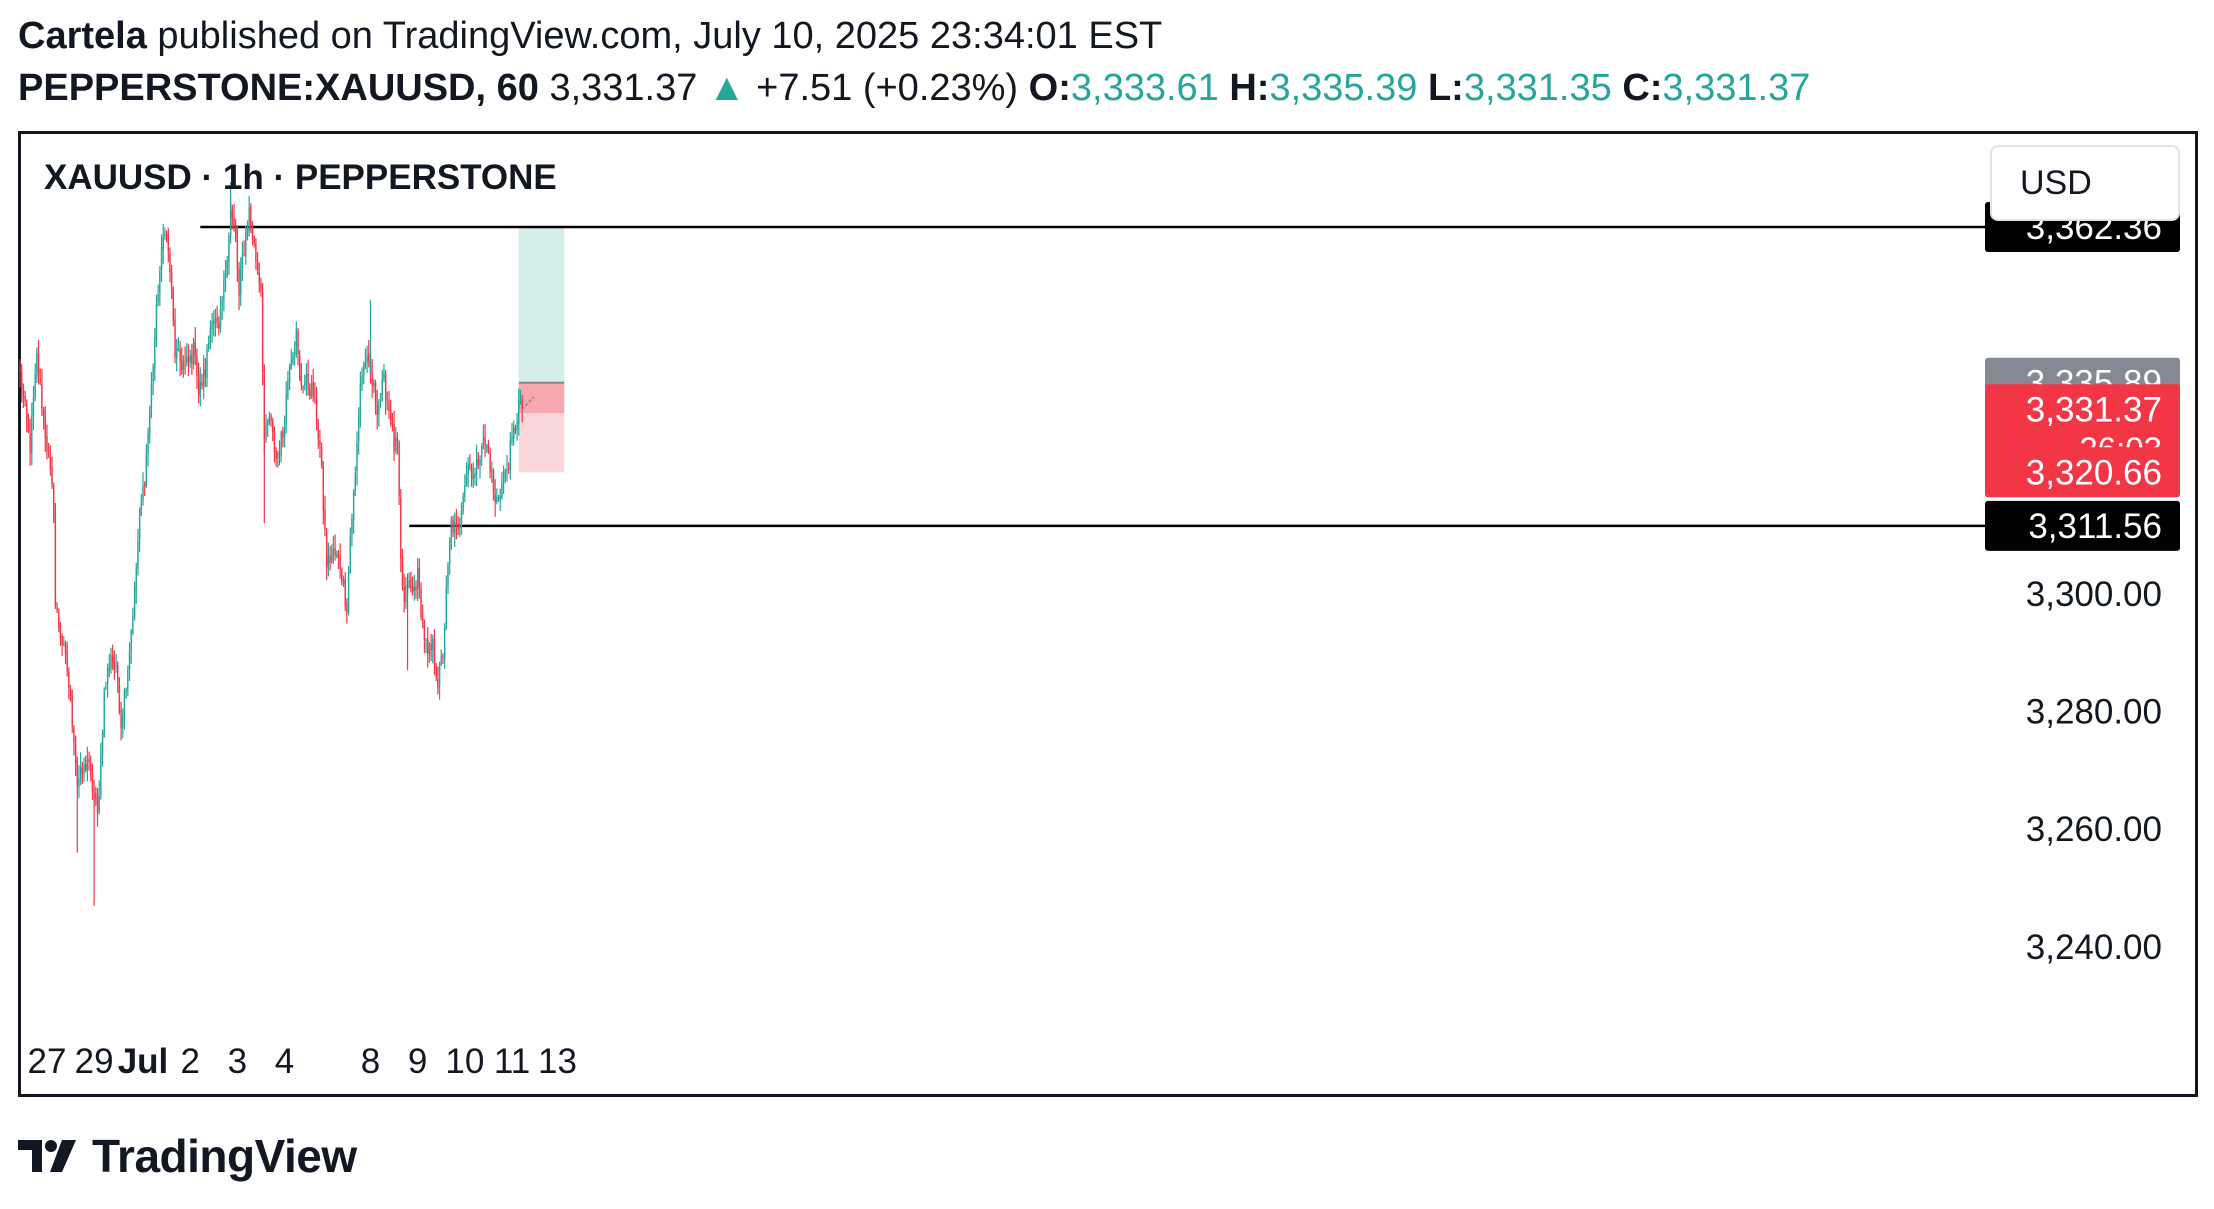  I want to click on current-price-label-text: 3,331.37, so click(2094, 409).